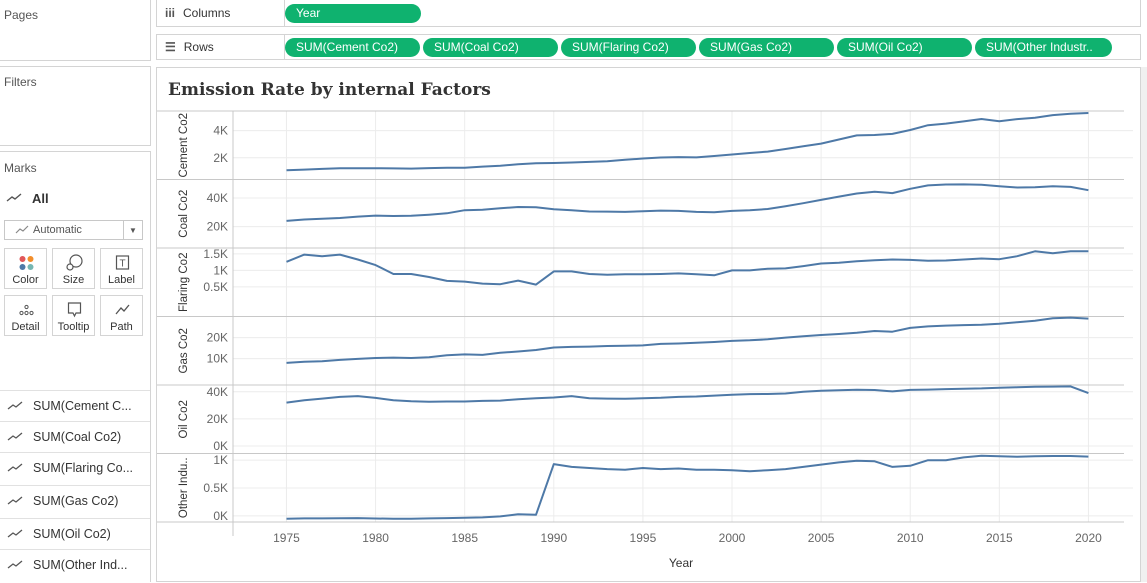 The width and height of the screenshot is (1147, 583). What do you see at coordinates (353, 13) in the screenshot?
I see `column-pill-year: Year` at bounding box center [353, 13].